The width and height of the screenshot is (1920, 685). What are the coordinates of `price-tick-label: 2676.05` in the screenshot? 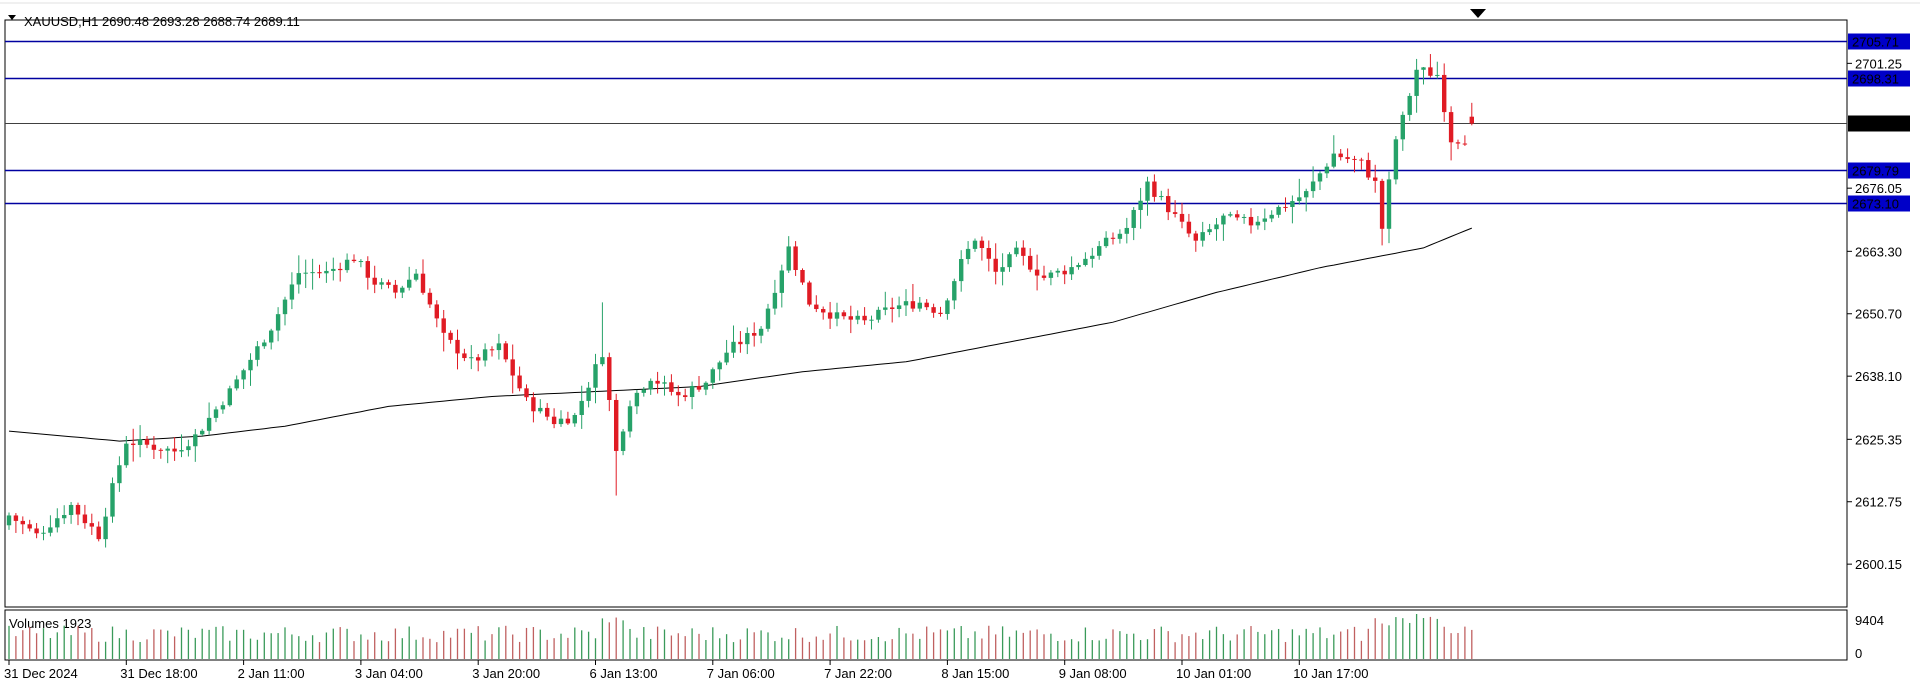 It's located at (1878, 188).